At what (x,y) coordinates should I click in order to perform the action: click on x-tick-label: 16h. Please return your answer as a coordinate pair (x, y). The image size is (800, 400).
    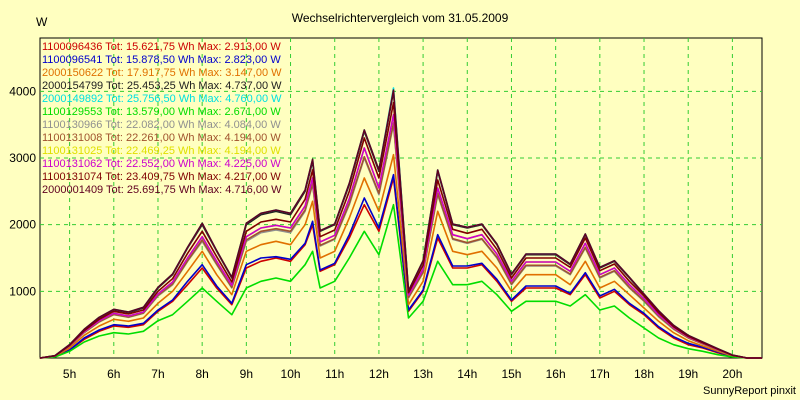
    Looking at the image, I should click on (556, 374).